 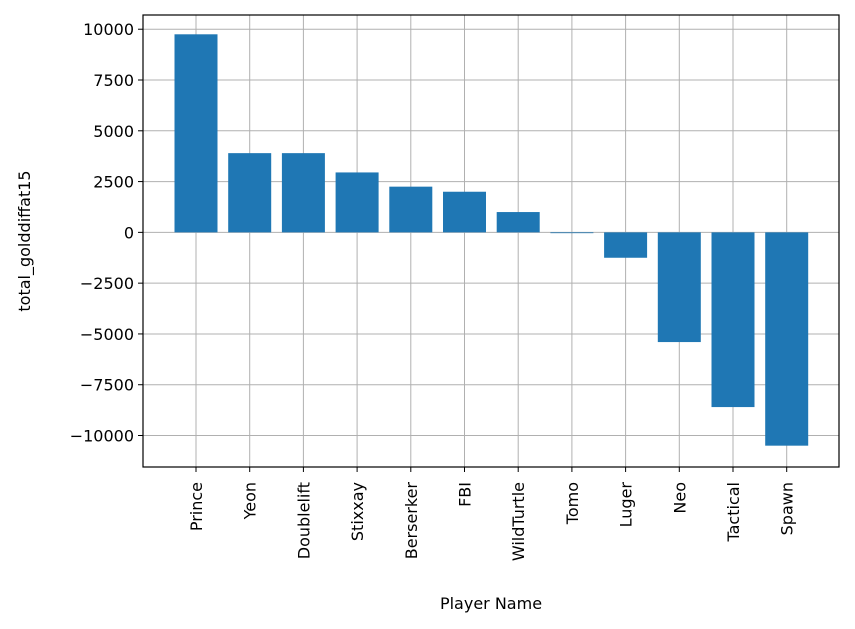 What do you see at coordinates (113, 182) in the screenshot?
I see `y-tick-label: 2500` at bounding box center [113, 182].